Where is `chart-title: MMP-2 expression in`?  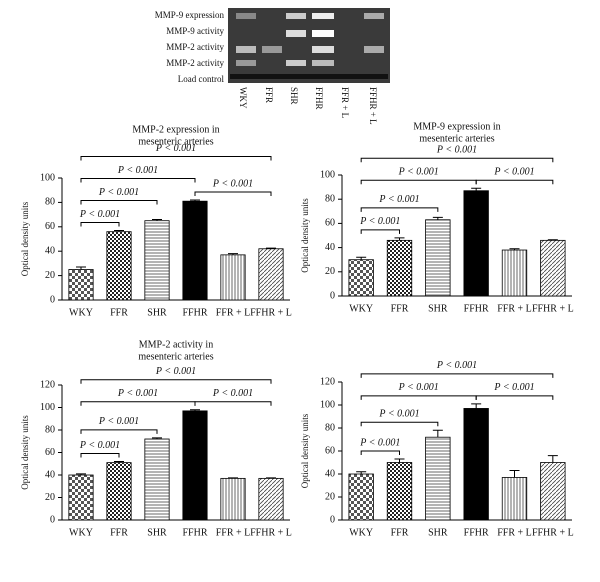
chart-title: MMP-2 expression in is located at coordinates (175, 129).